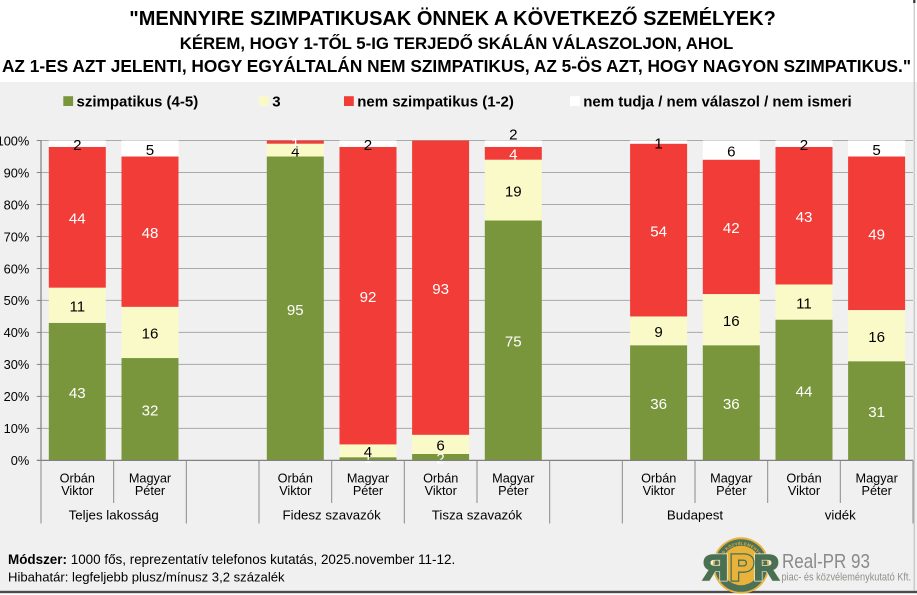  What do you see at coordinates (17, 300) in the screenshot?
I see `svg-text: 50%` at bounding box center [17, 300].